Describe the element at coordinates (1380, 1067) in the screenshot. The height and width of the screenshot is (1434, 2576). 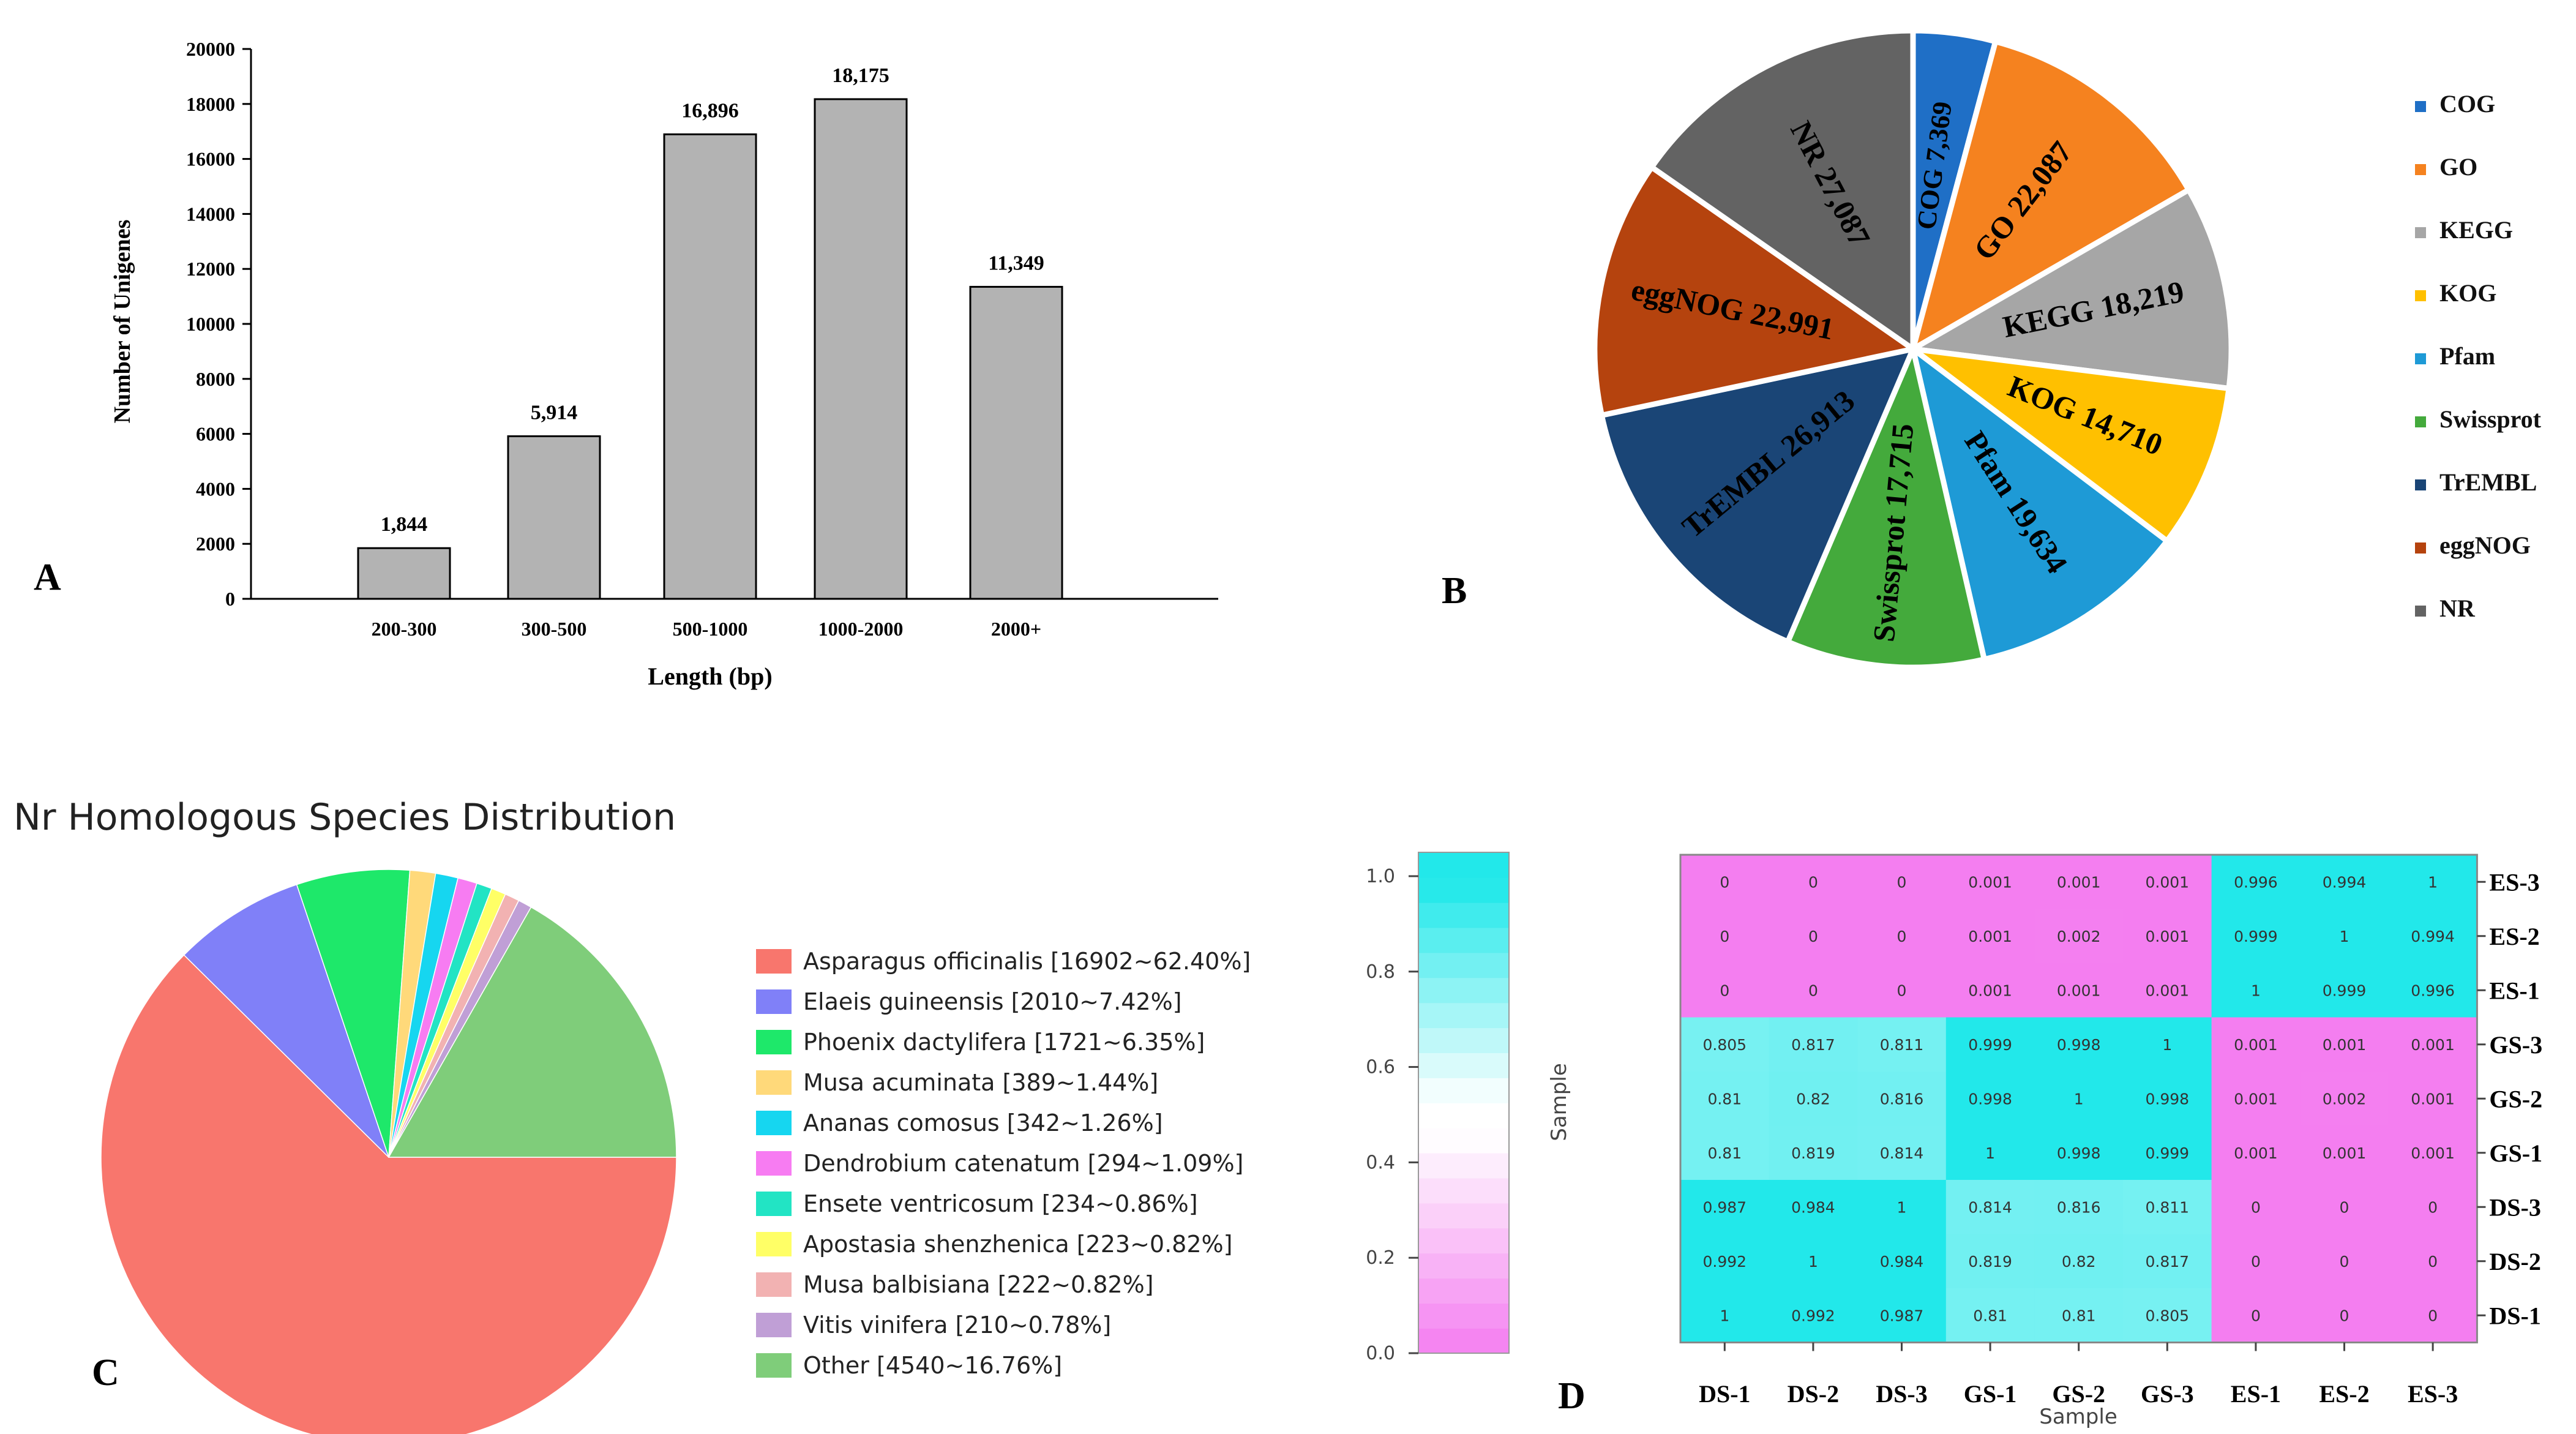
I see `colorbar-tick-label: 0.6` at that location.